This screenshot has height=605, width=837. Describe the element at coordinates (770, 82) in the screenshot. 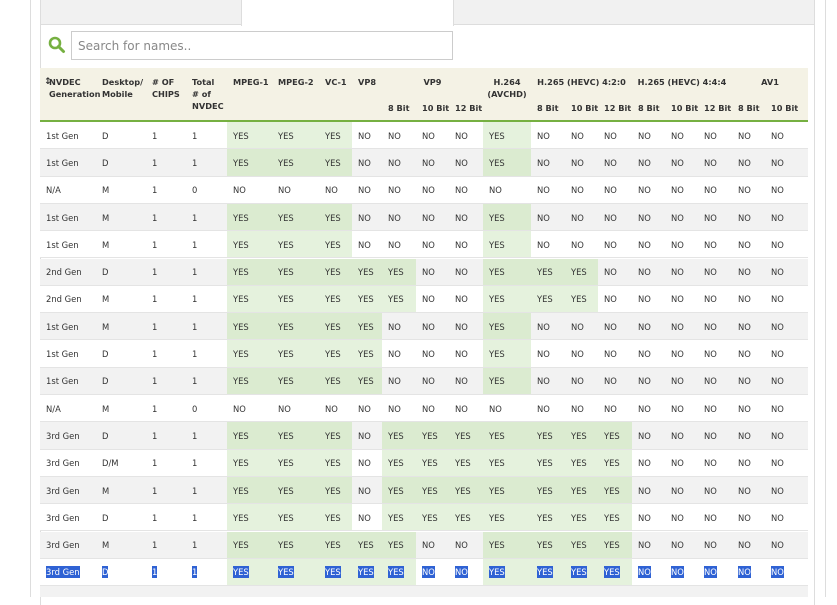

I see `column-header: AV1` at that location.